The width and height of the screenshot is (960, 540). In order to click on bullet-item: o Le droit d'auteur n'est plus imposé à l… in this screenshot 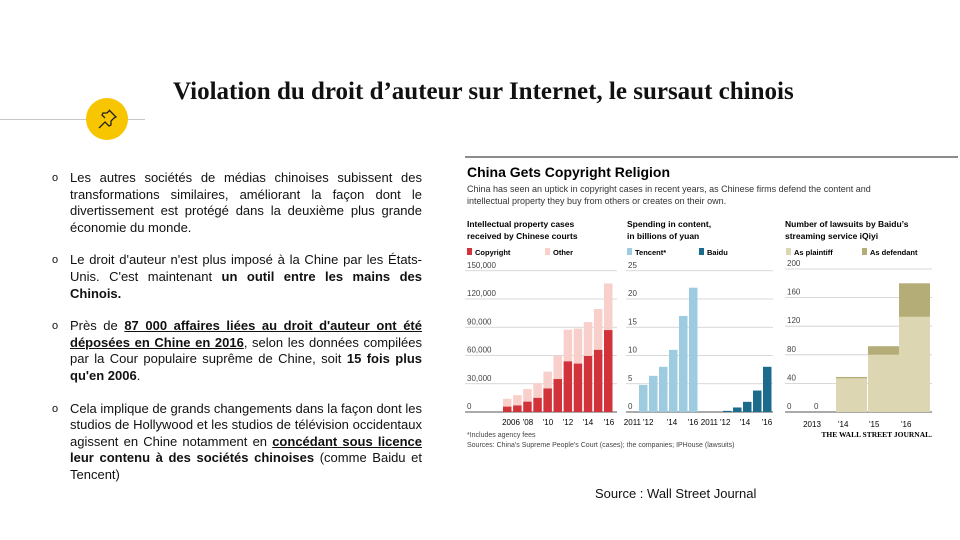, I will do `click(236, 277)`.